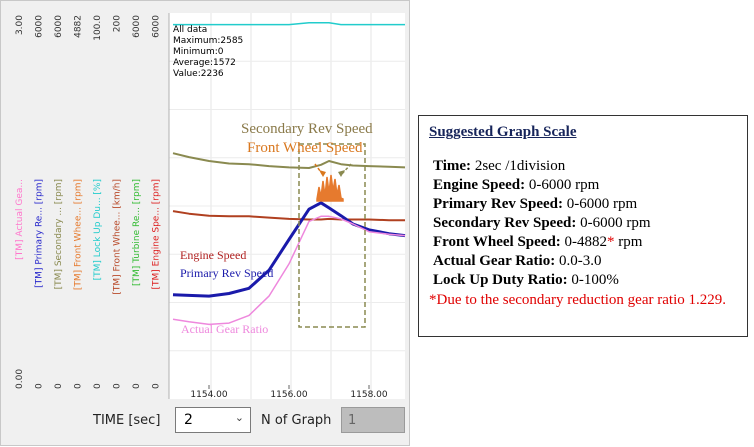 The width and height of the screenshot is (754, 447). Describe the element at coordinates (204, 63) in the screenshot. I see `stats-average: Average:1572` at that location.